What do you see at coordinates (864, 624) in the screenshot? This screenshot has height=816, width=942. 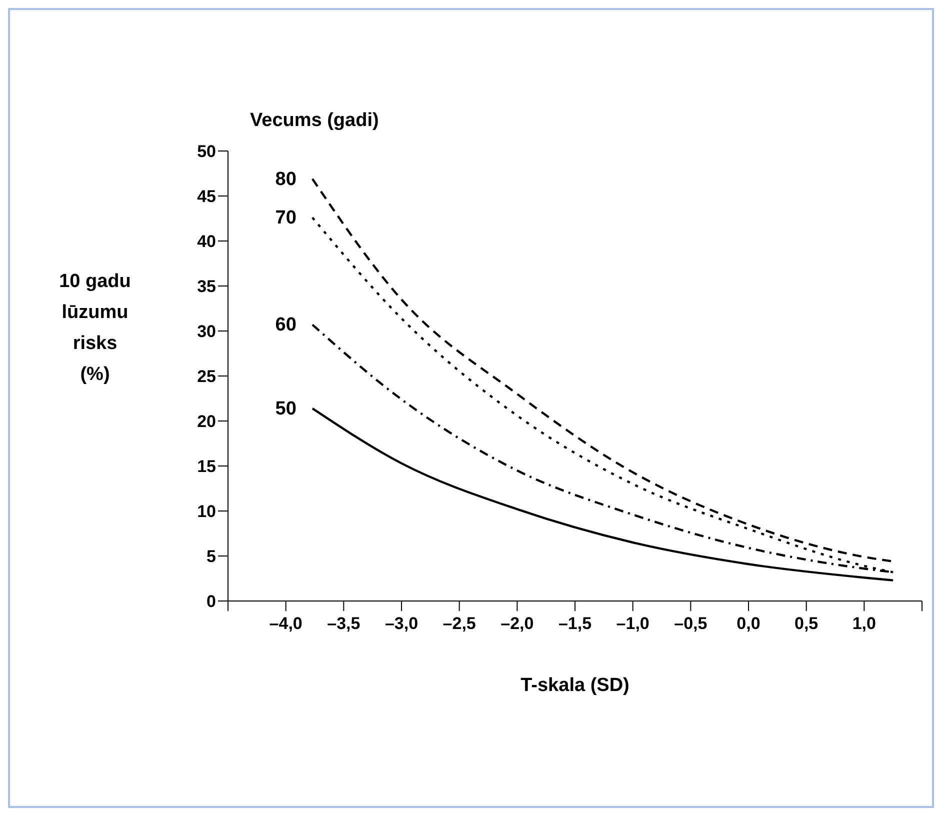 I see `x-tick-label: 1,0` at bounding box center [864, 624].